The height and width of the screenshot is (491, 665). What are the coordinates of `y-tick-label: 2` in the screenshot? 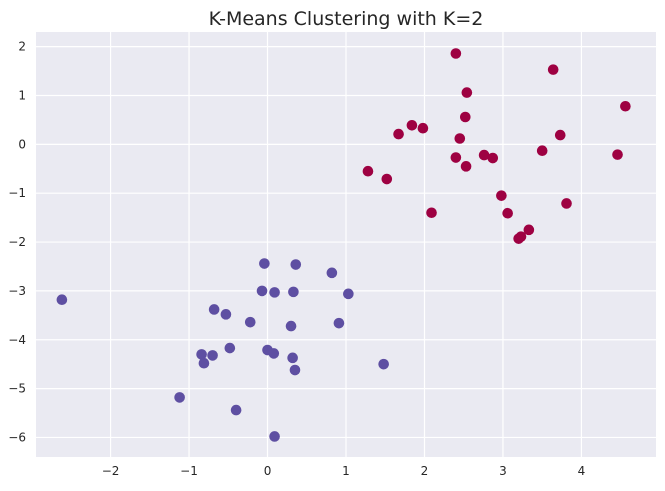 It's located at (22, 47).